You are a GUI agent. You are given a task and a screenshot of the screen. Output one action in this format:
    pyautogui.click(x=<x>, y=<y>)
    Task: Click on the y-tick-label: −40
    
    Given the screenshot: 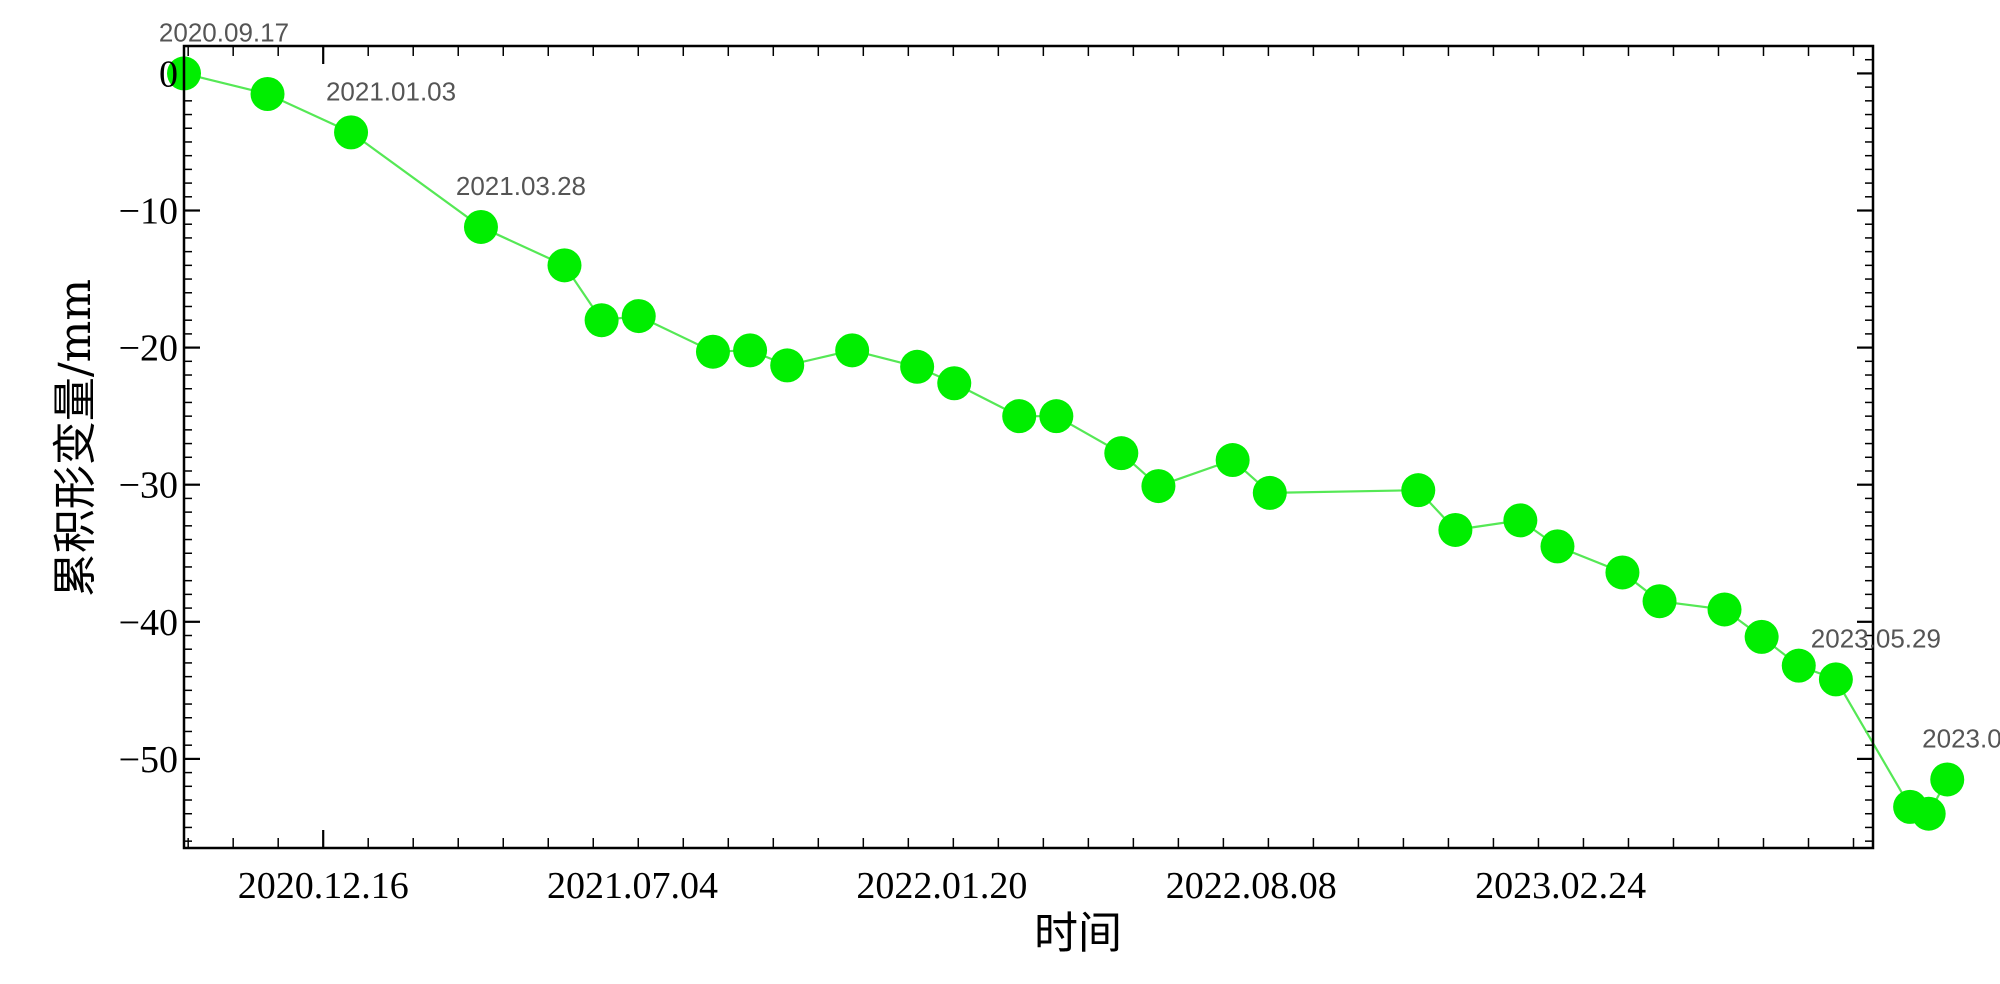 What is the action you would take?
    pyautogui.click(x=148, y=623)
    